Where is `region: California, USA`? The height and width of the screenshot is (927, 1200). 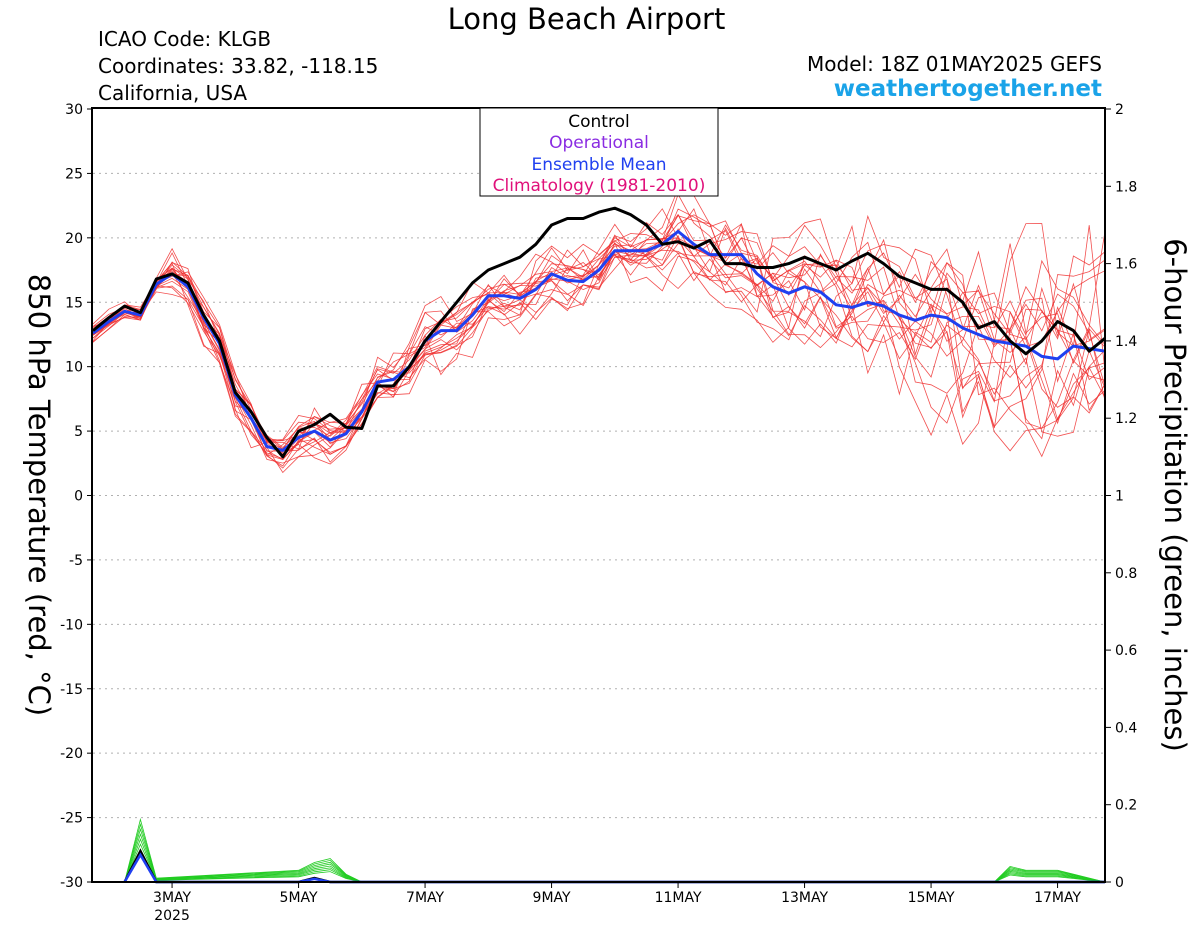 region: California, USA is located at coordinates (173, 93).